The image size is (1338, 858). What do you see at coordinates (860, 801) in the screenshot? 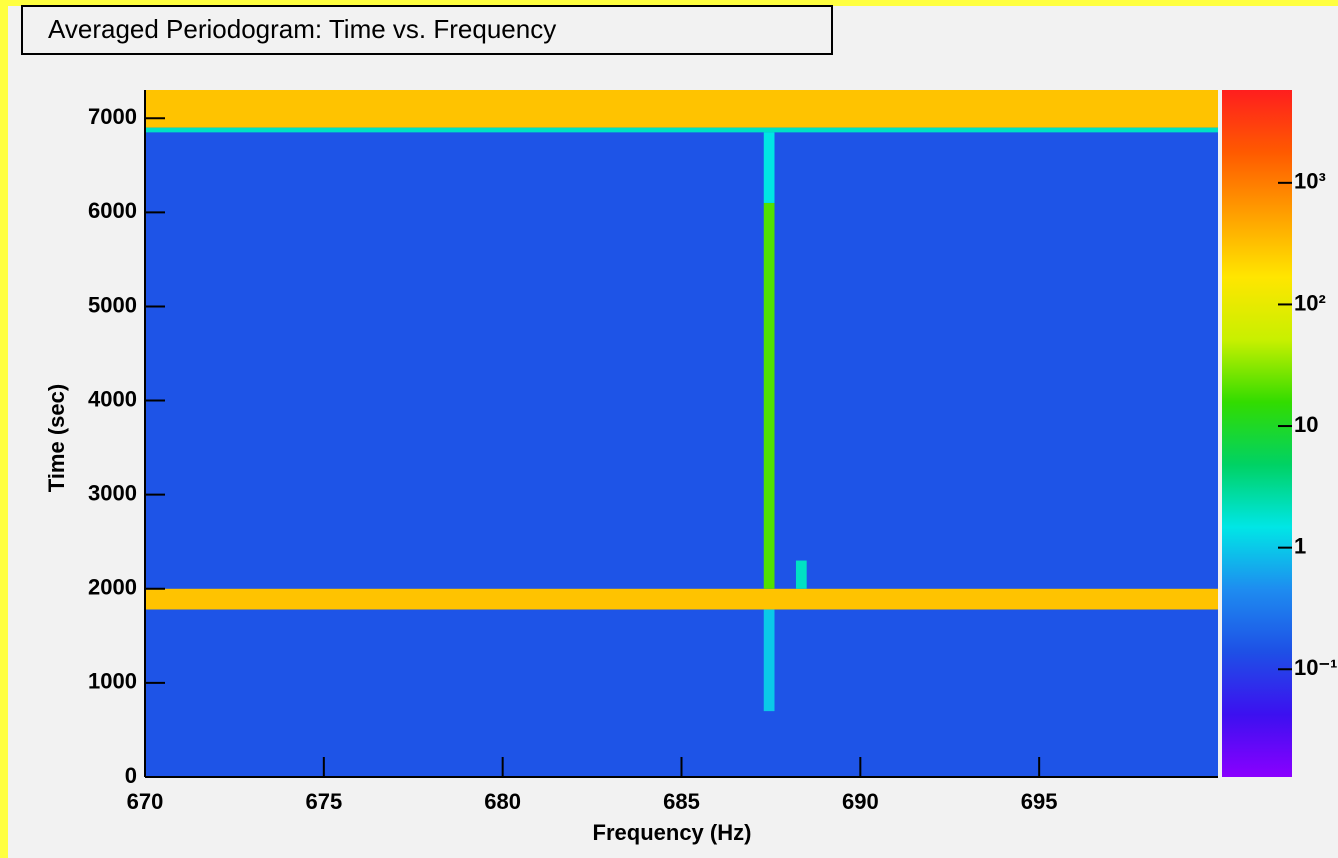
I see `x-tick-label: 690` at bounding box center [860, 801].